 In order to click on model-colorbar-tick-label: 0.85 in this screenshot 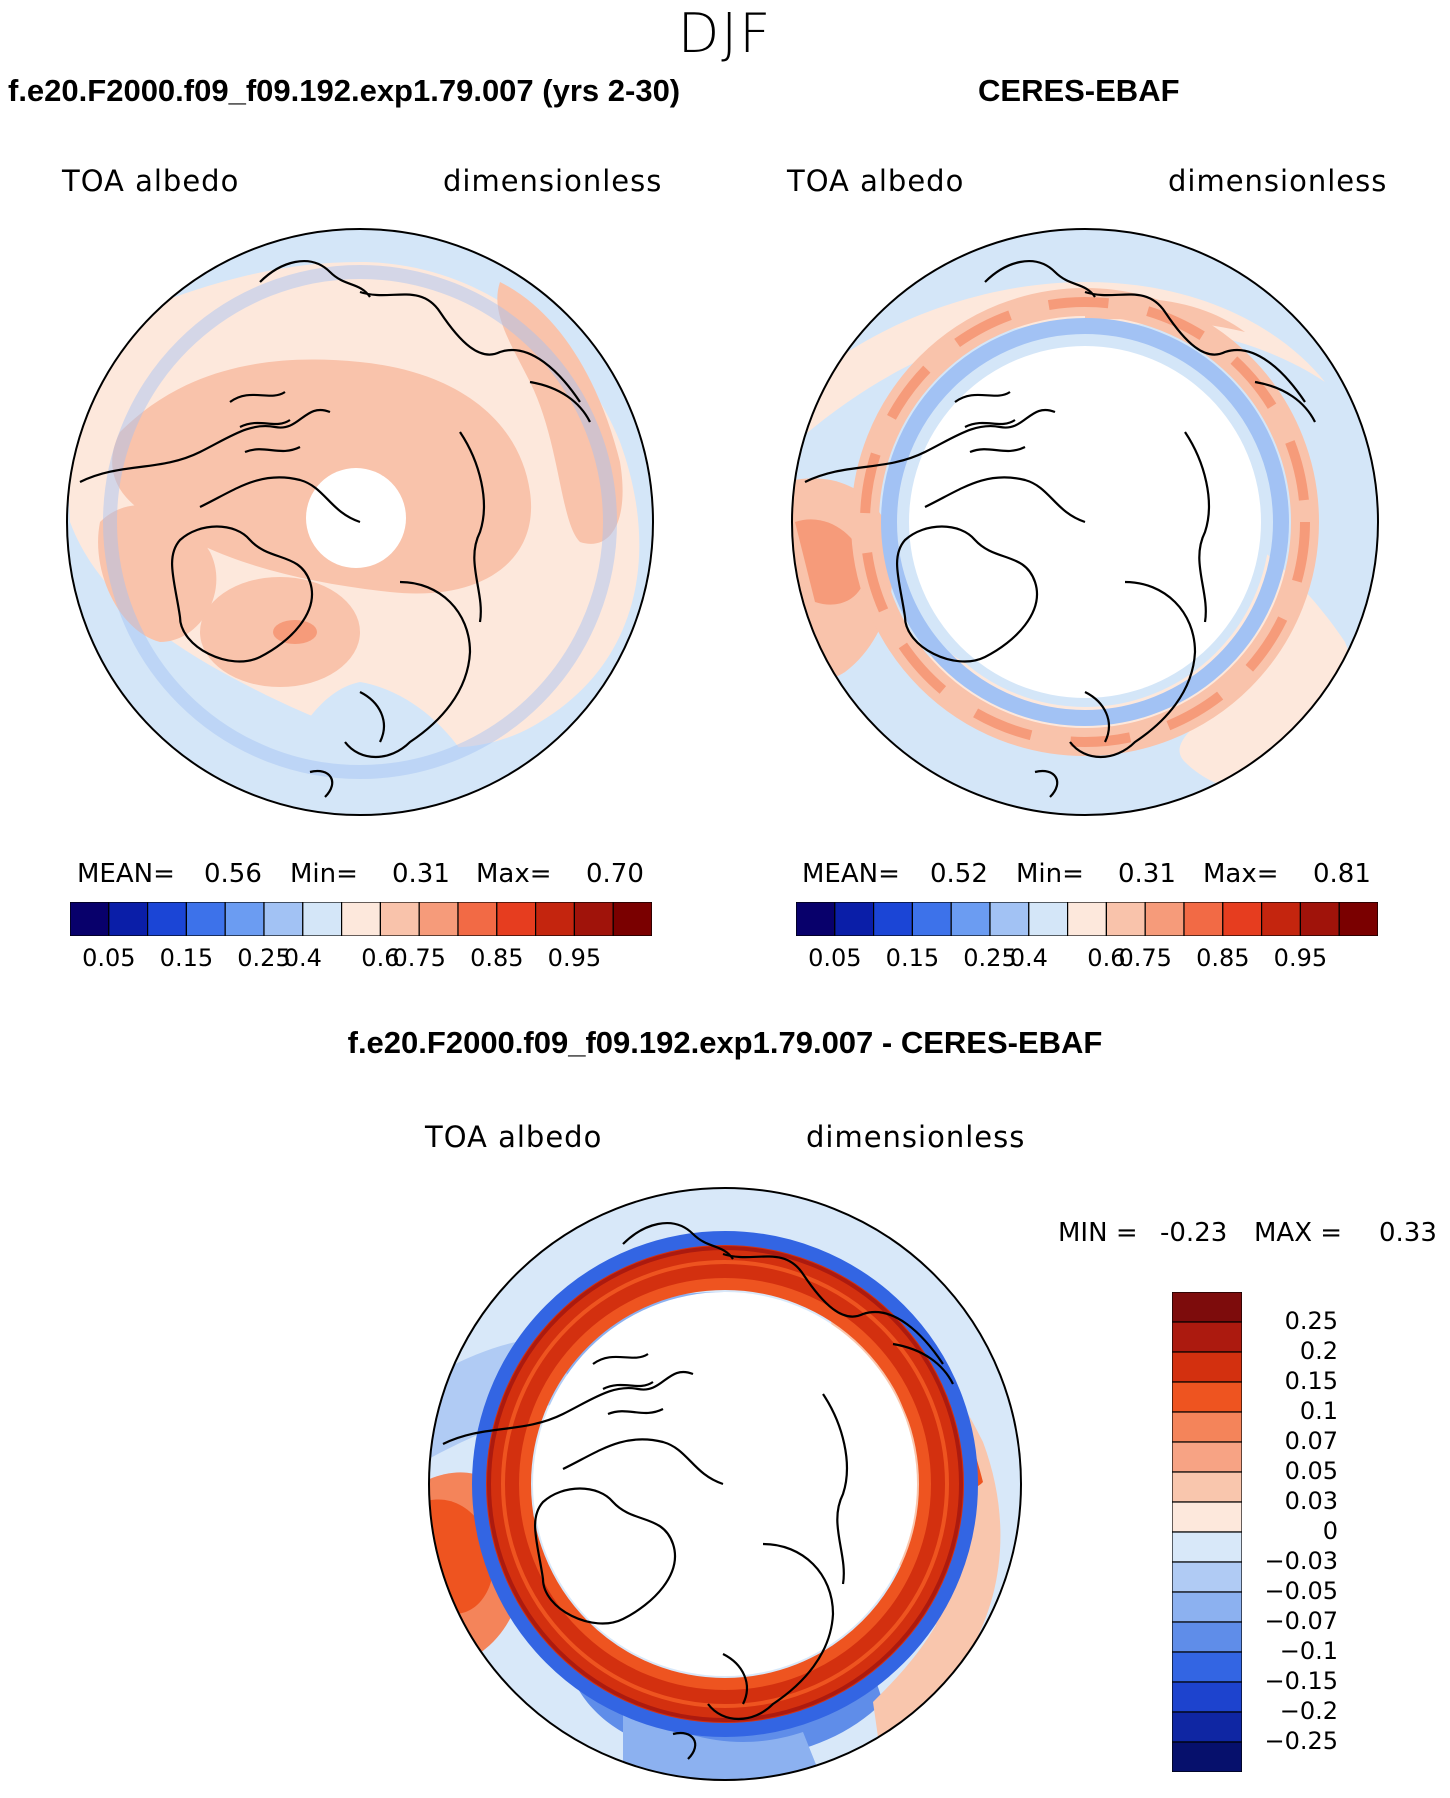, I will do `click(497, 958)`.